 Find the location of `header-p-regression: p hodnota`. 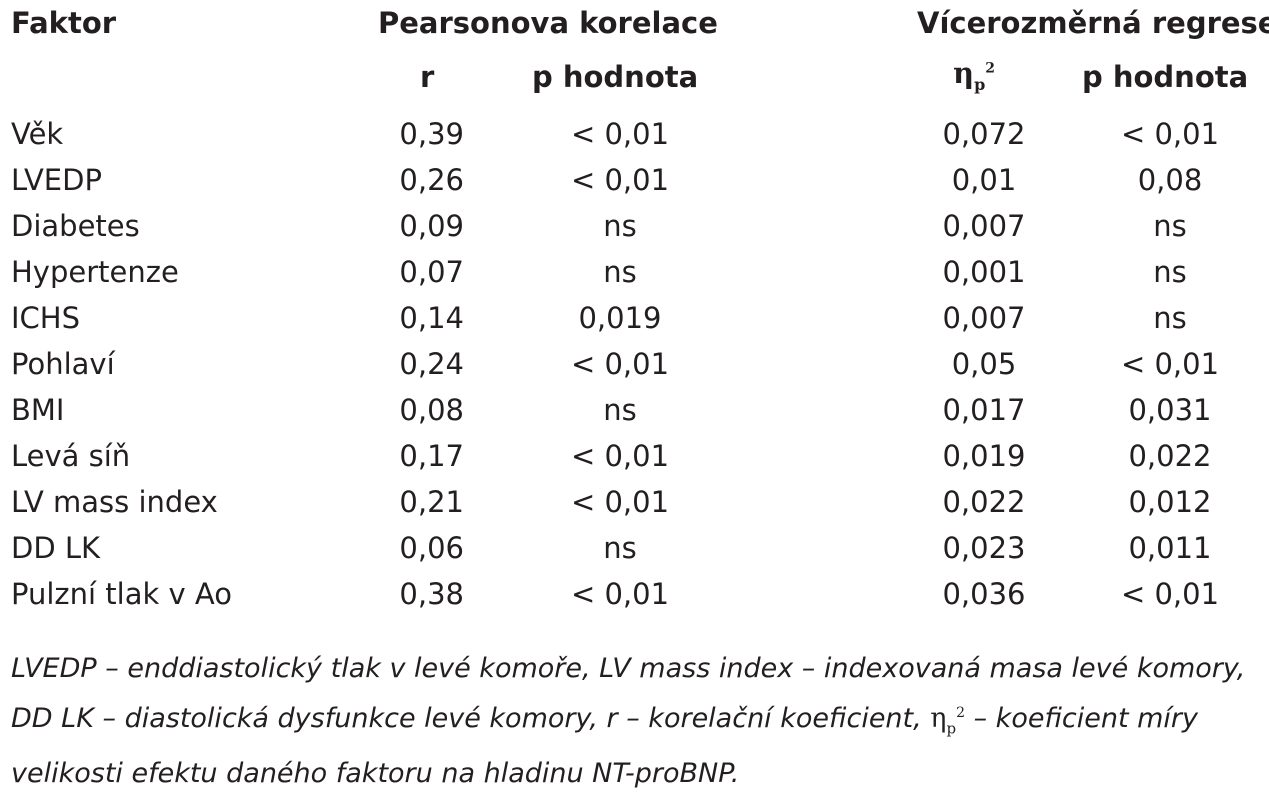

header-p-regression: p hodnota is located at coordinates (1165, 77).